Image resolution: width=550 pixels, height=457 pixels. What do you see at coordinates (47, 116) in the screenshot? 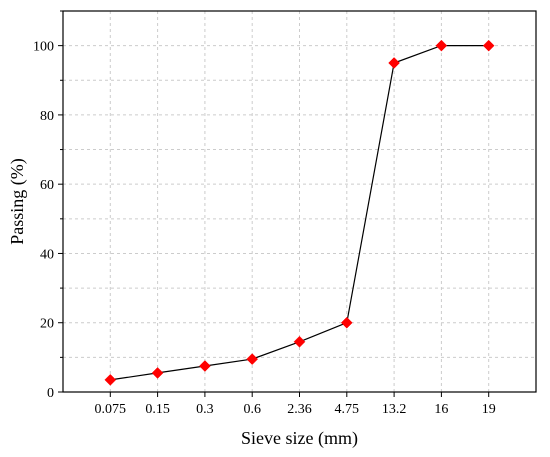
I see `y-tick-label: 80` at bounding box center [47, 116].